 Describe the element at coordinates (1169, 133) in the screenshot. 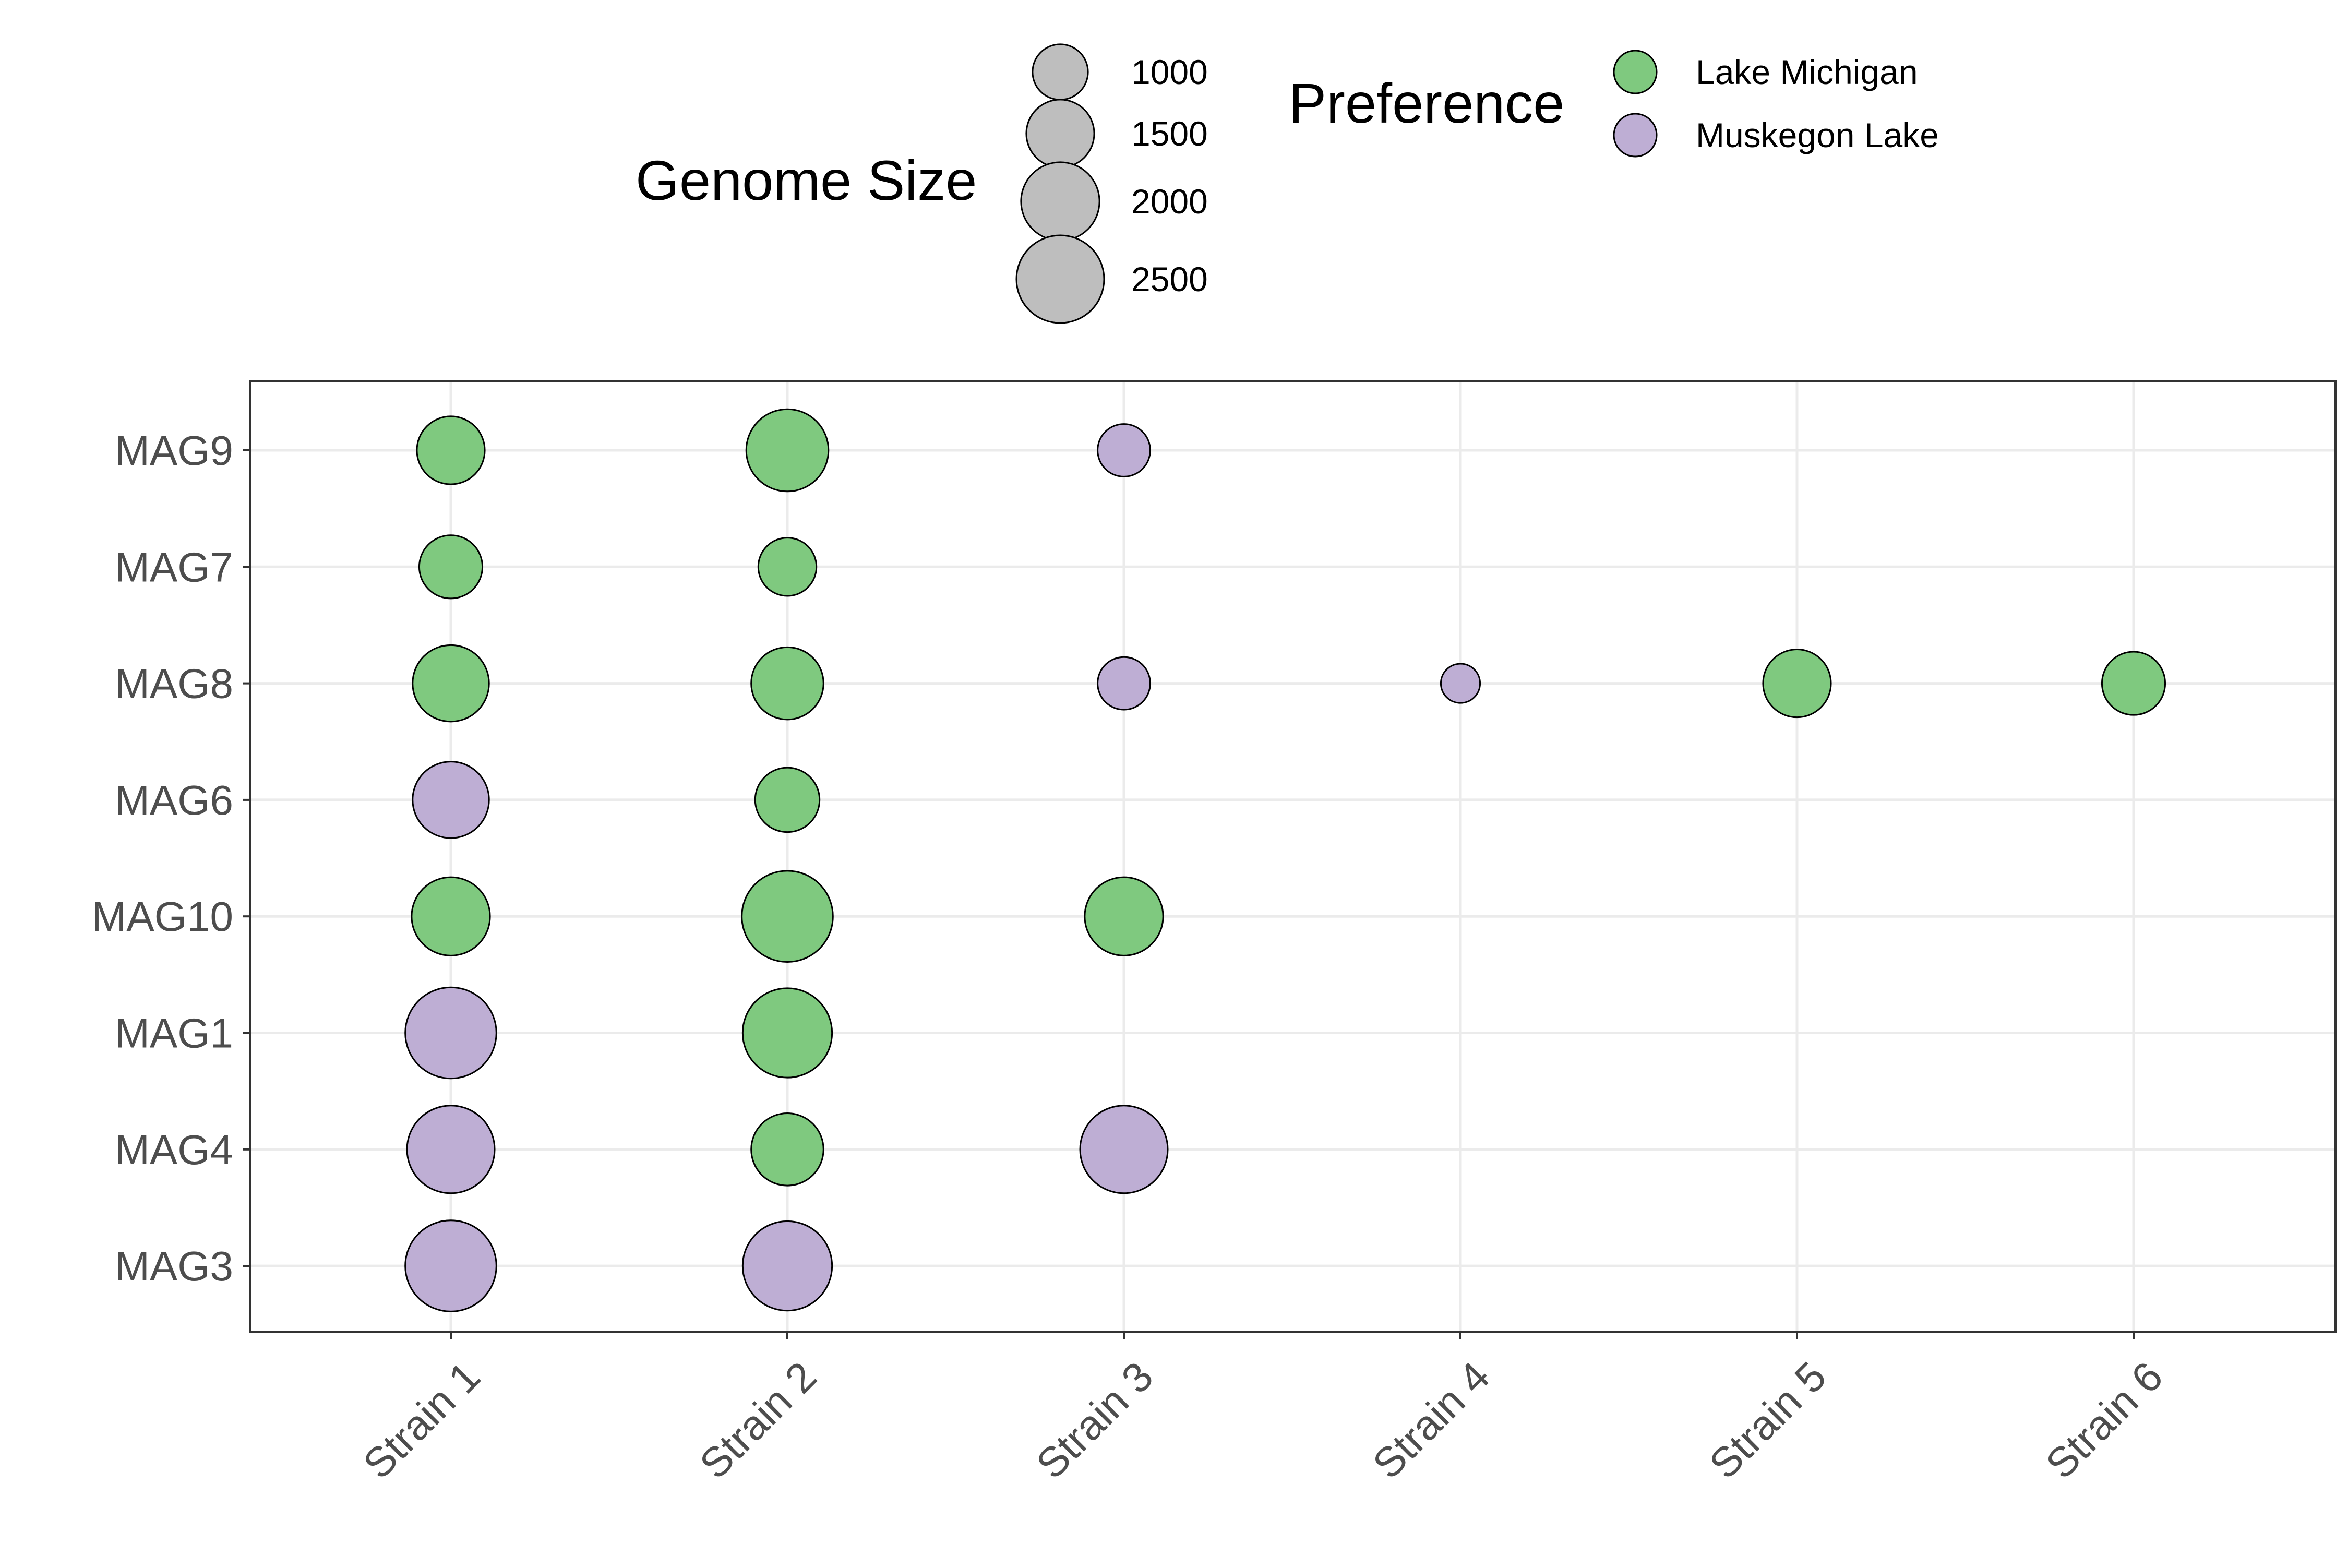

I see `size-legend-label-1500: 1500` at that location.